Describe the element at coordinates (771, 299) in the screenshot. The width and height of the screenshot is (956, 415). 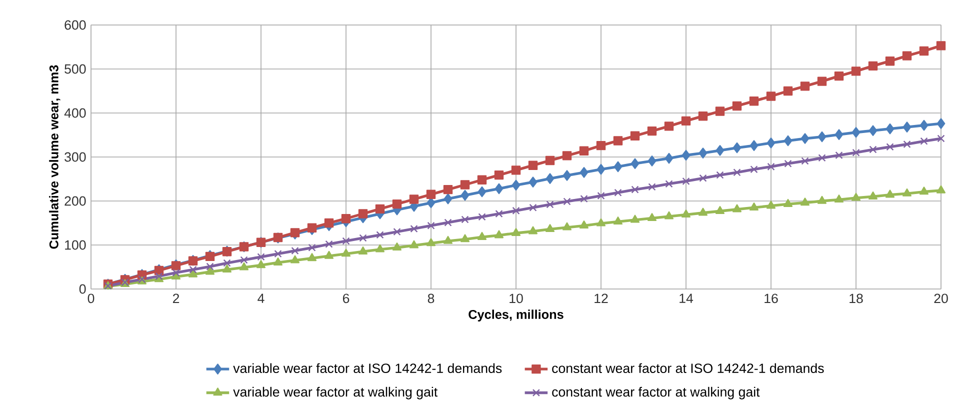
I see `x-tick-label: 16` at that location.